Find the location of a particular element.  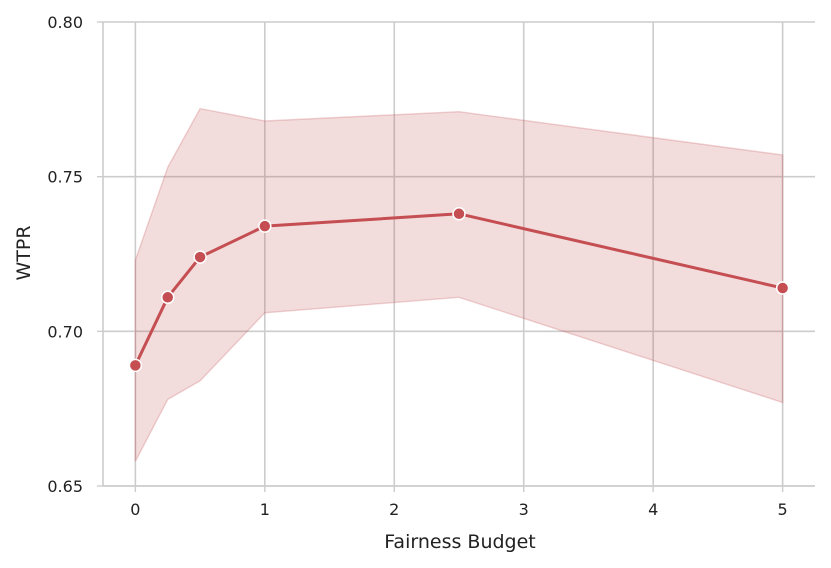

x-tick-label: 4 is located at coordinates (653, 509).